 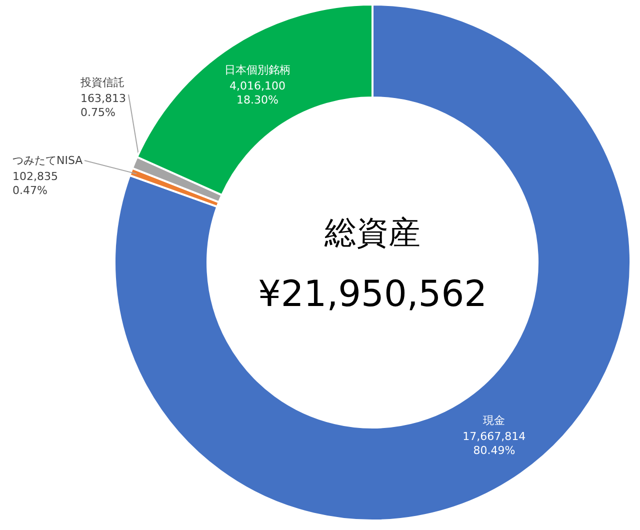 What do you see at coordinates (35, 183) in the screenshot?
I see `data-label: 102,835 0.47%` at bounding box center [35, 183].